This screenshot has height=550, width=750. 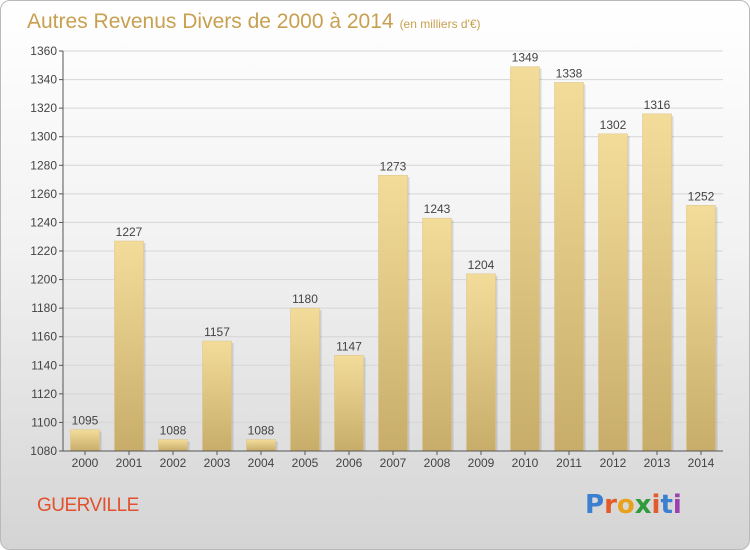 What do you see at coordinates (625, 505) in the screenshot?
I see `logo-letter: o` at bounding box center [625, 505].